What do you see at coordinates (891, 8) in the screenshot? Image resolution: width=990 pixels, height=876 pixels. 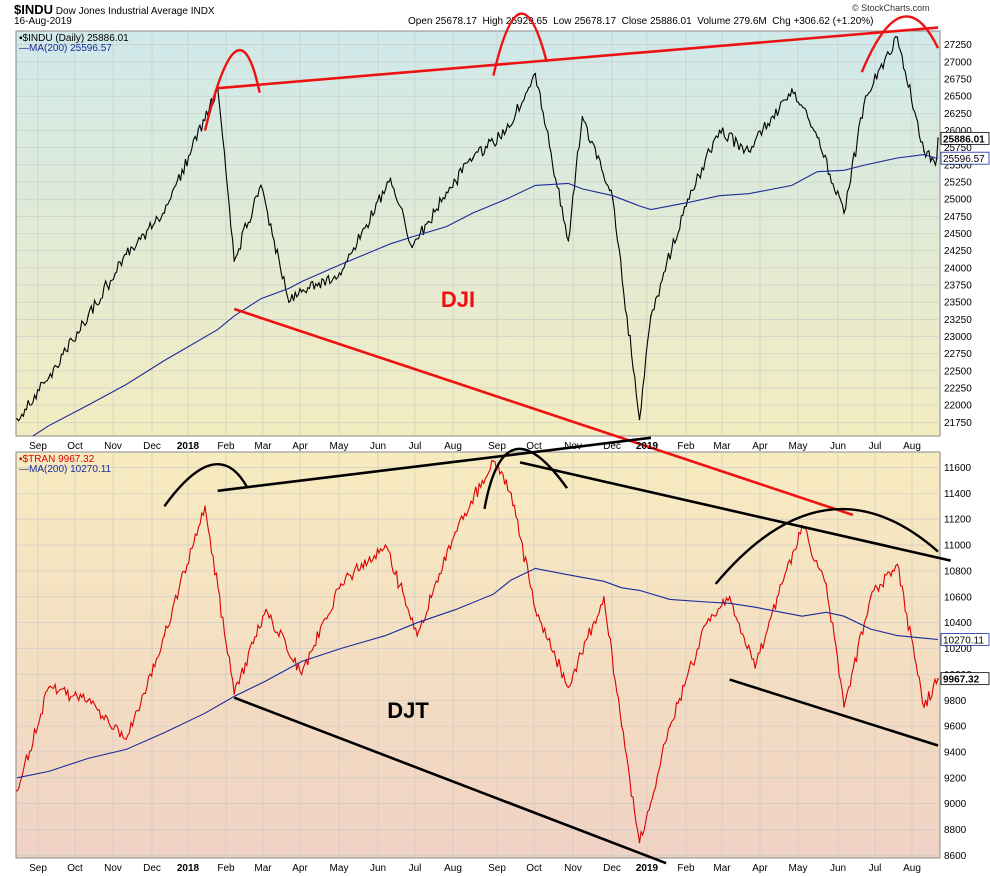 I see `source-watermark: © StockCharts.com` at bounding box center [891, 8].